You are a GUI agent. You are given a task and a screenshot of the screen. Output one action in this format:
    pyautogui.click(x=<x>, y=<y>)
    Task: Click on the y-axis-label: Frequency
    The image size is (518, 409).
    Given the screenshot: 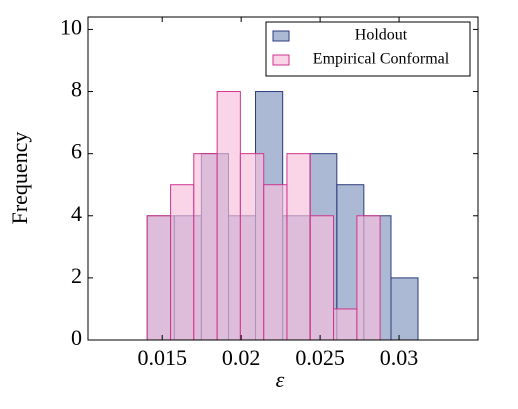 What is the action you would take?
    pyautogui.click(x=19, y=178)
    